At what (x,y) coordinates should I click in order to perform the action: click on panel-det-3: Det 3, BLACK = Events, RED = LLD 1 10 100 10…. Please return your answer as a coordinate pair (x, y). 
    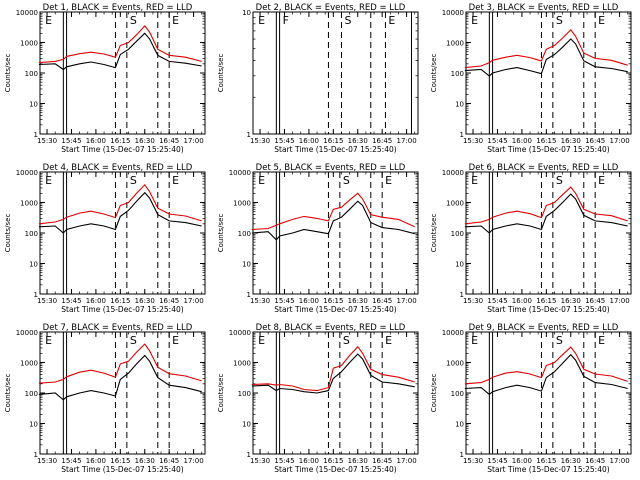
    Looking at the image, I should click on (531, 78).